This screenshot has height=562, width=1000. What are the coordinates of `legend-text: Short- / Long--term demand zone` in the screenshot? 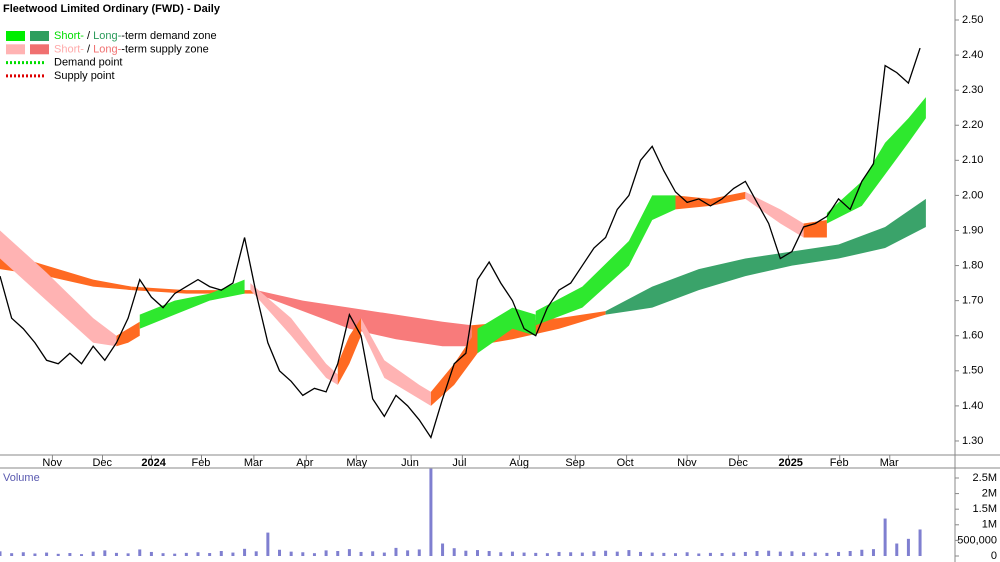 It's located at (135, 36).